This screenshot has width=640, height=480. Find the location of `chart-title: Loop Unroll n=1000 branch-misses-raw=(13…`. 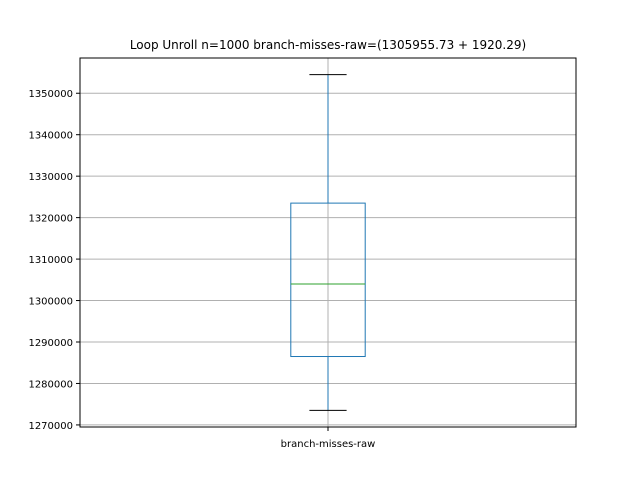

chart-title: Loop Unroll n=1000 branch-misses-raw=(13… is located at coordinates (328, 45).